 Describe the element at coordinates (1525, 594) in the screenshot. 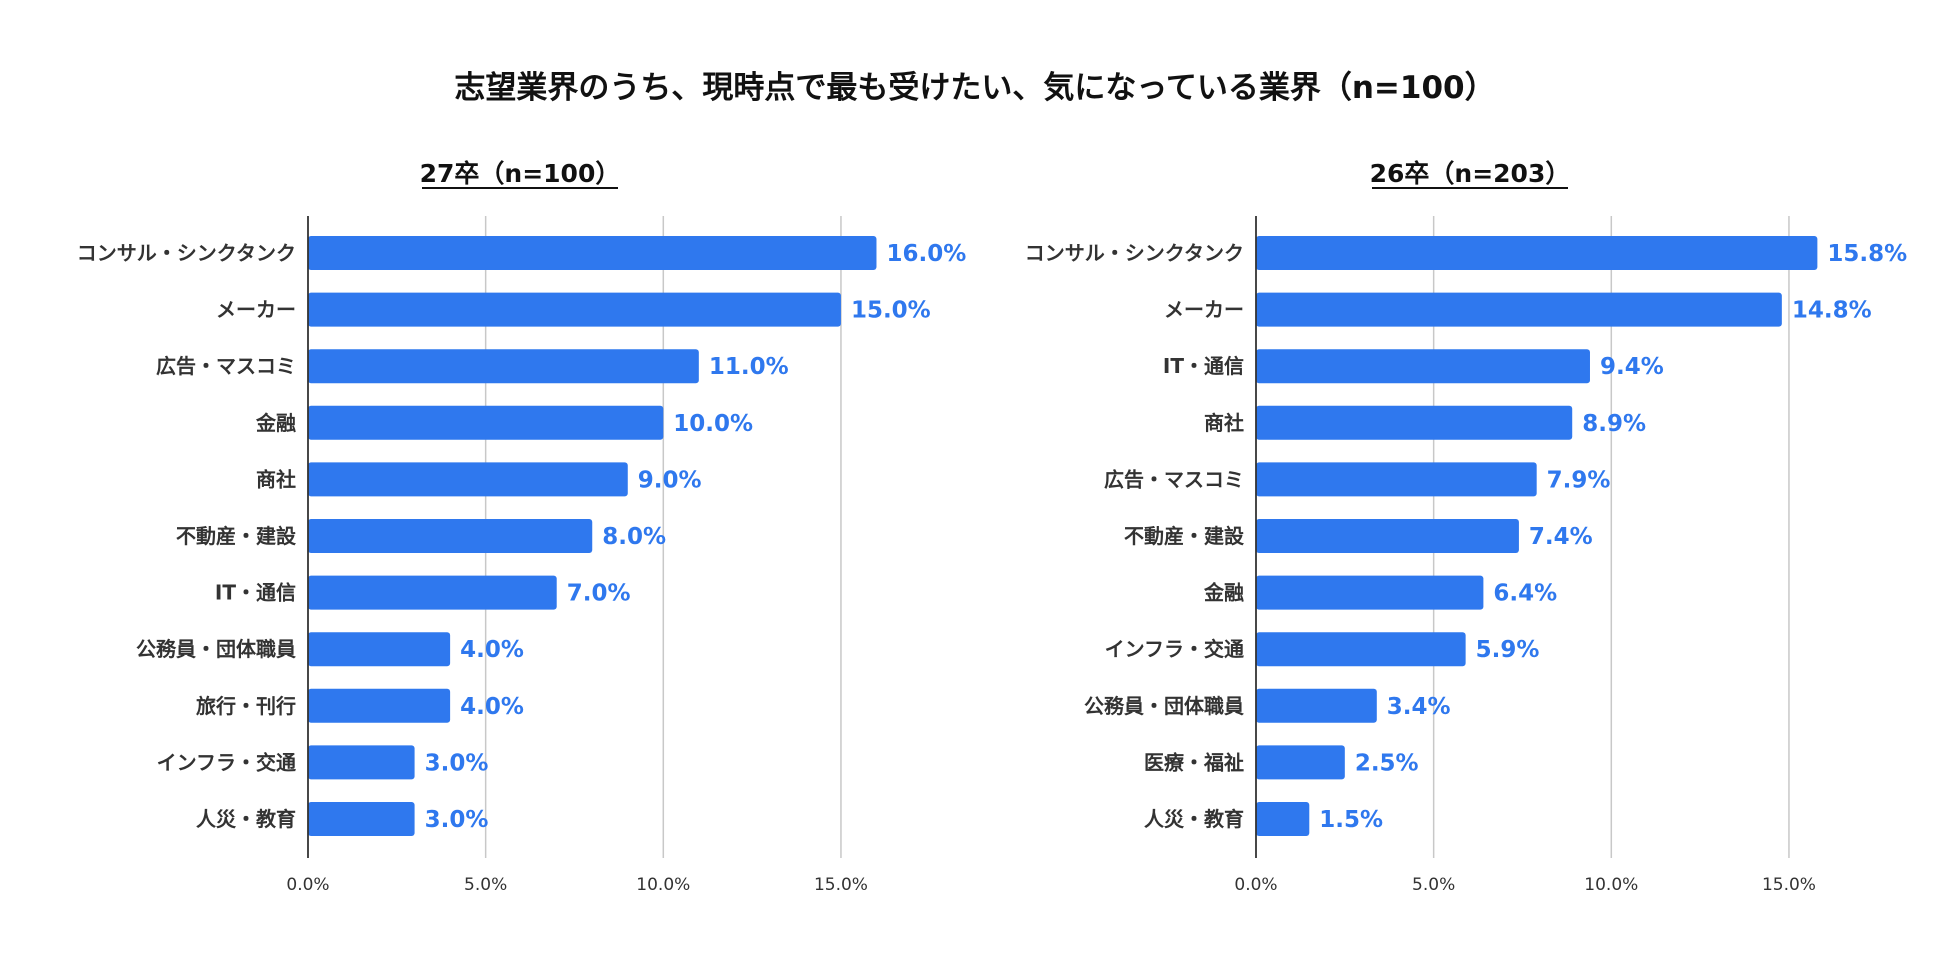

I see `value-label: 6.4%` at that location.